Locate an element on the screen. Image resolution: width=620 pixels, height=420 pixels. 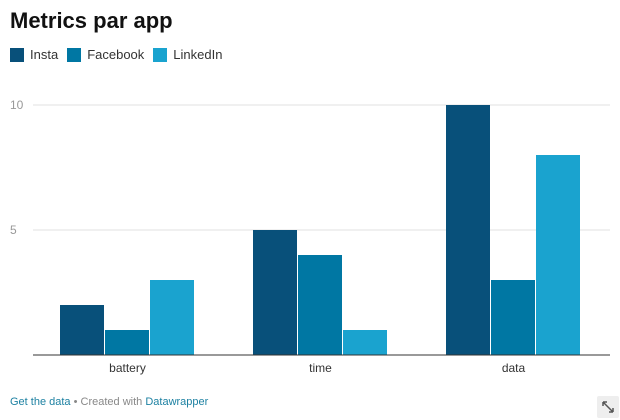
y-tick-label-5: 5 is located at coordinates (13, 230).